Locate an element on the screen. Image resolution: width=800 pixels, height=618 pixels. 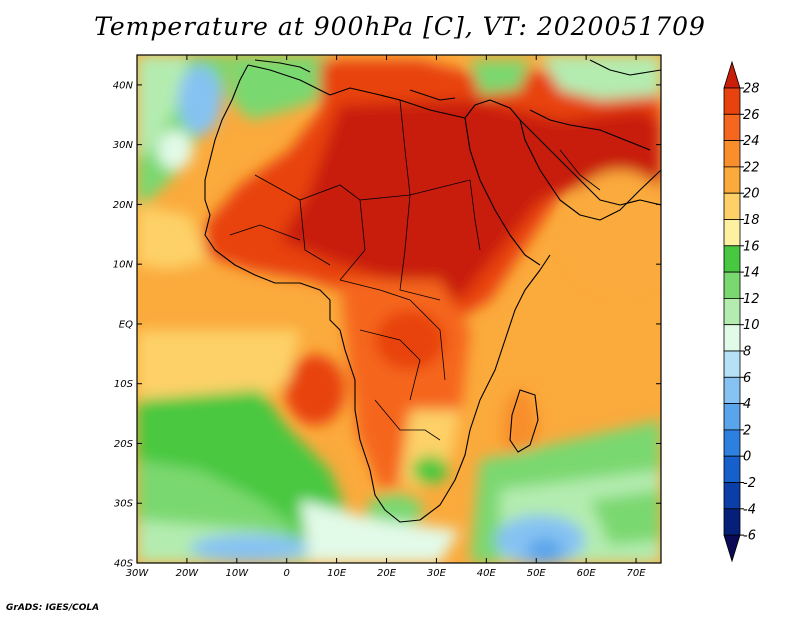
colorbar-tick-label: 20 is located at coordinates (751, 194).